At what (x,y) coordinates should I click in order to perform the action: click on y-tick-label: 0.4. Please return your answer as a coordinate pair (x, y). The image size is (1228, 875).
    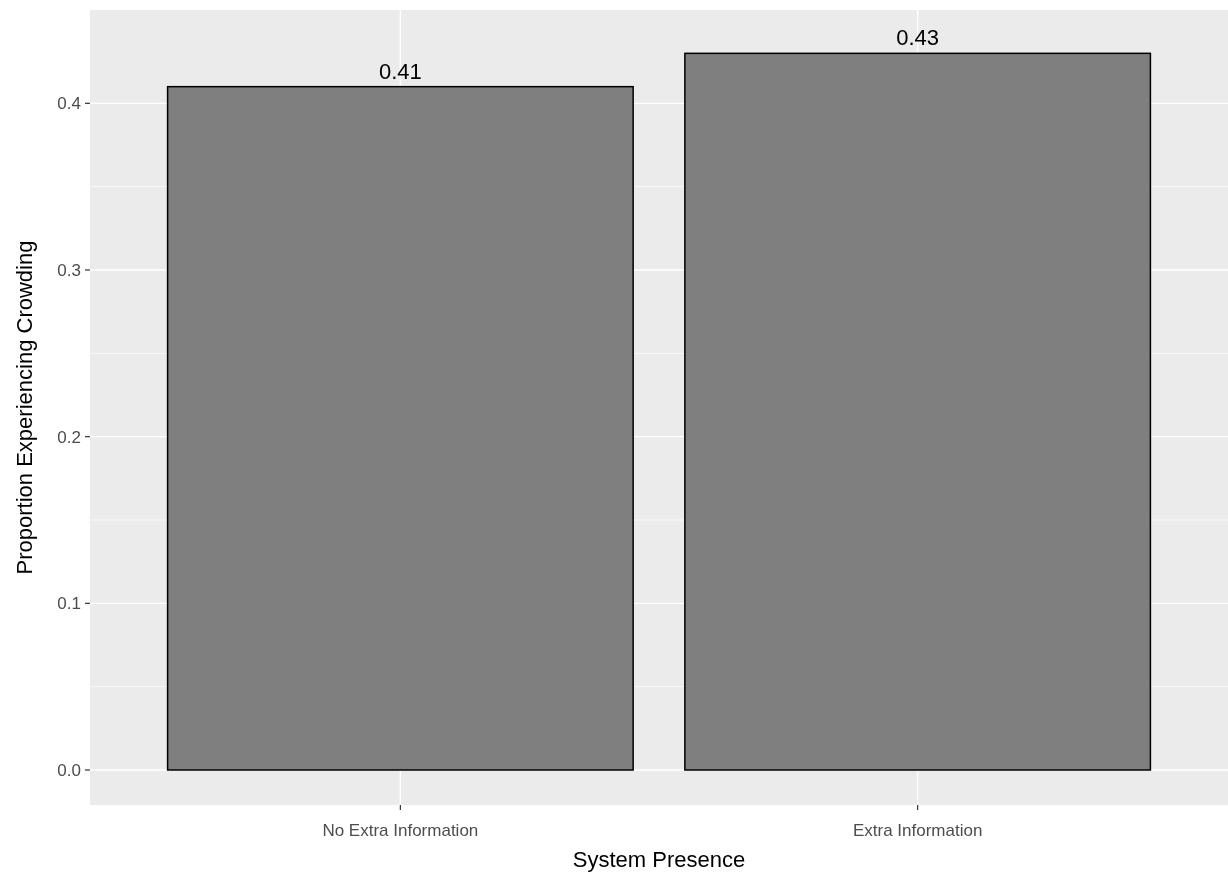
    Looking at the image, I should click on (69, 104).